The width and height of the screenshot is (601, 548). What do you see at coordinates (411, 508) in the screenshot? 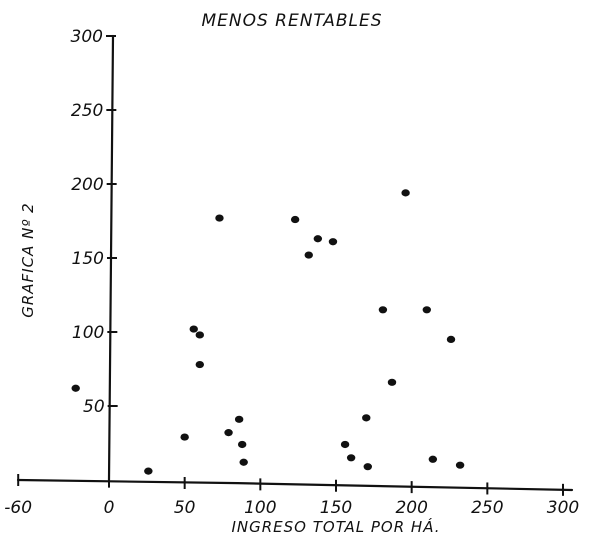
I see `x-tick-label: 200` at bounding box center [411, 508].